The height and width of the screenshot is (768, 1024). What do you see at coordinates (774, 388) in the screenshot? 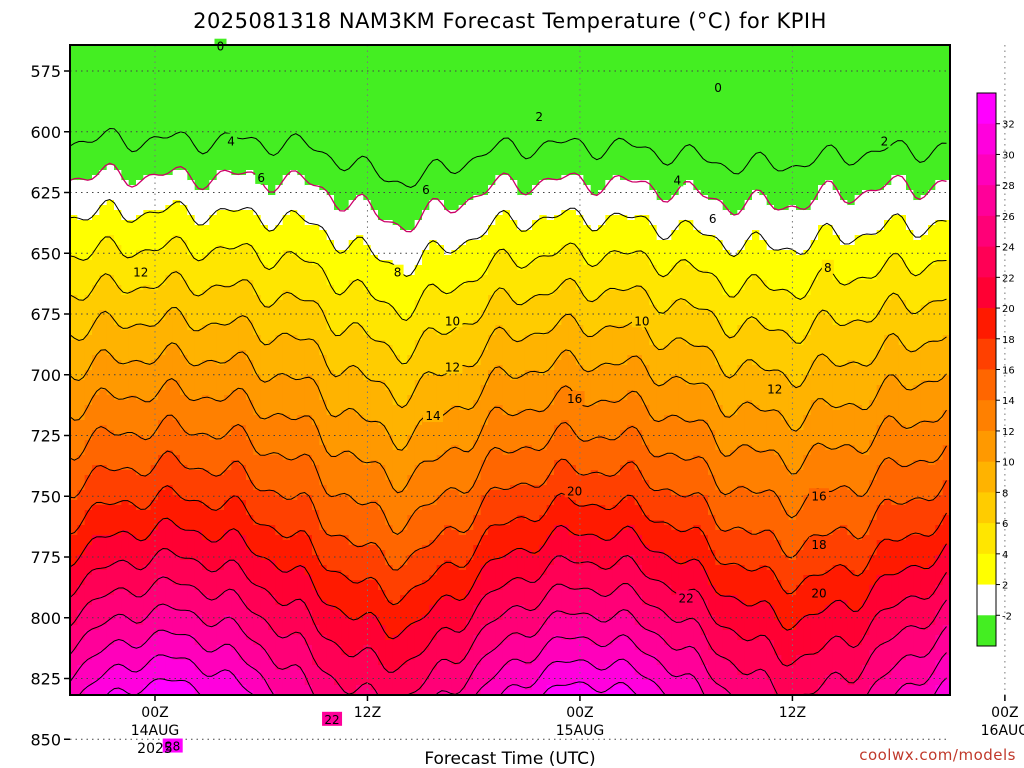
I see `contour-label-bg` at bounding box center [774, 388].